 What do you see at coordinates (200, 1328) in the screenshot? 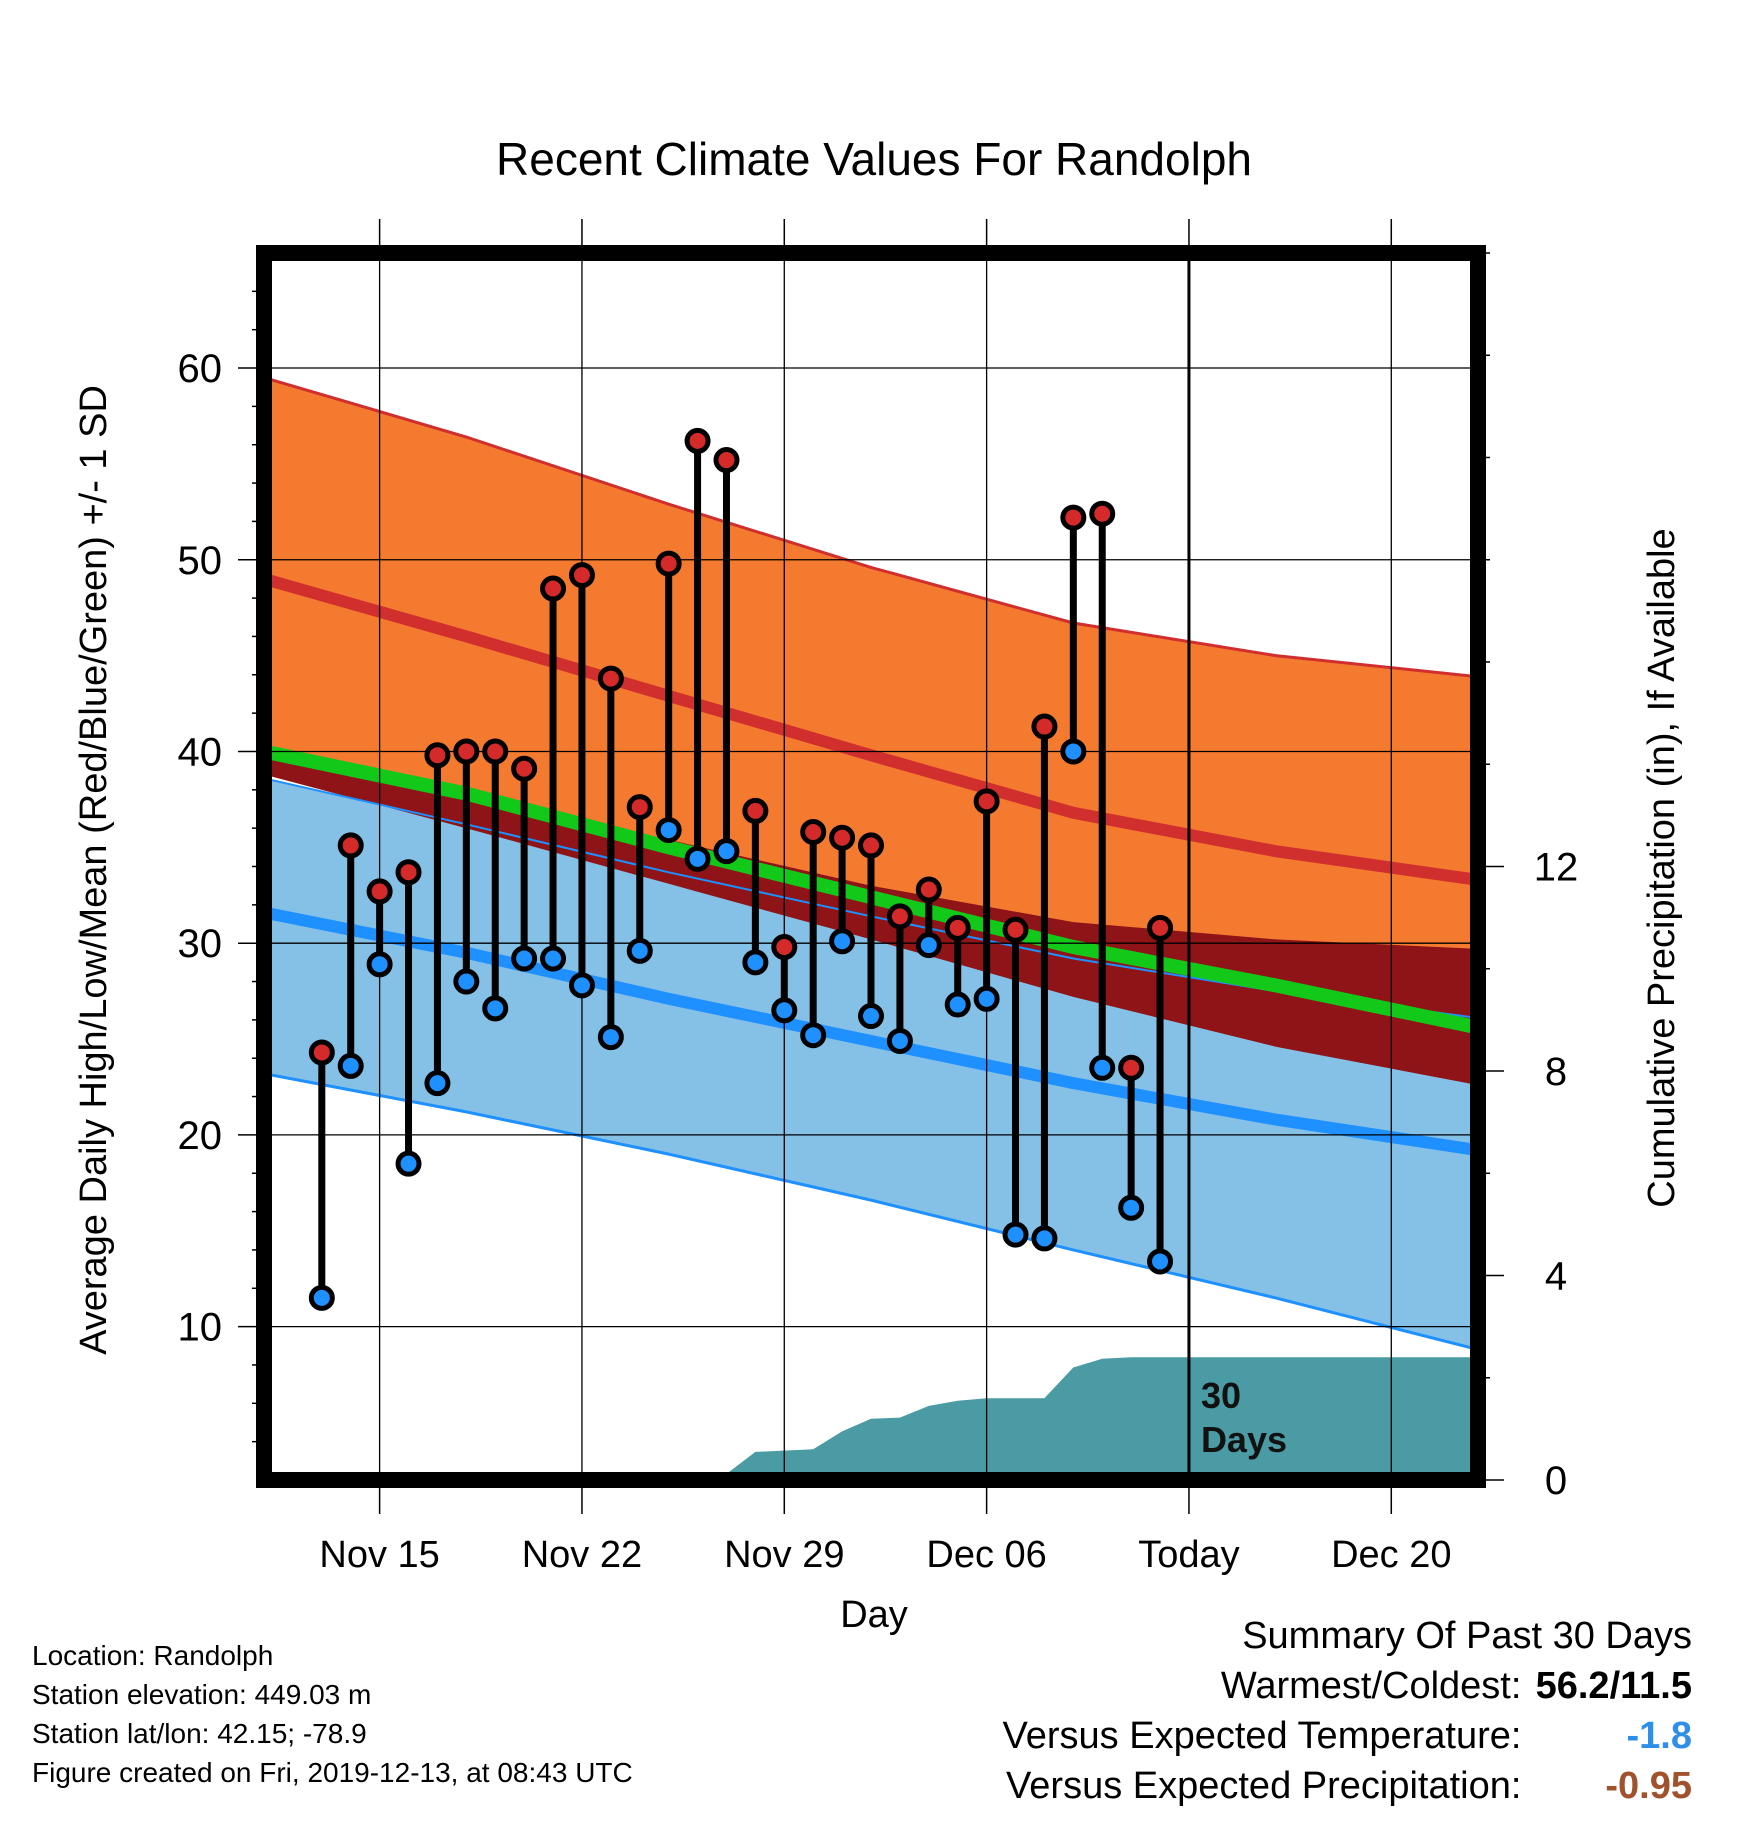
I see `y-left-tick-label: 10` at bounding box center [200, 1328].